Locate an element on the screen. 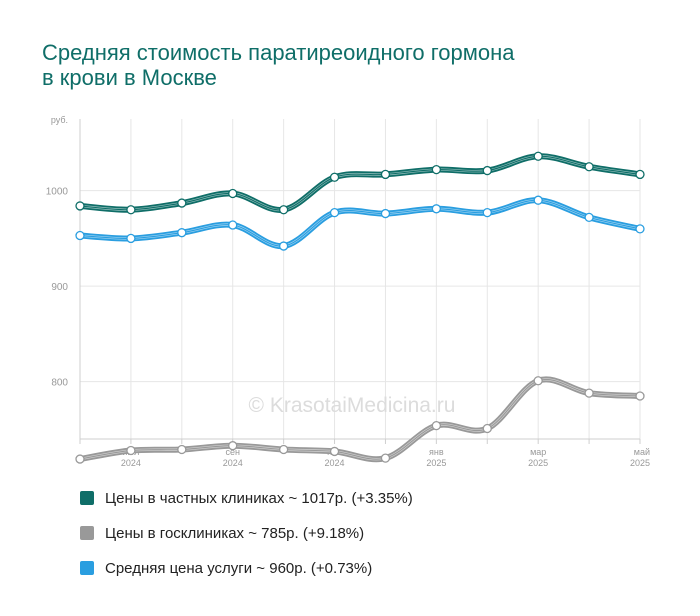  x-tick-label-month: мар is located at coordinates (538, 452).